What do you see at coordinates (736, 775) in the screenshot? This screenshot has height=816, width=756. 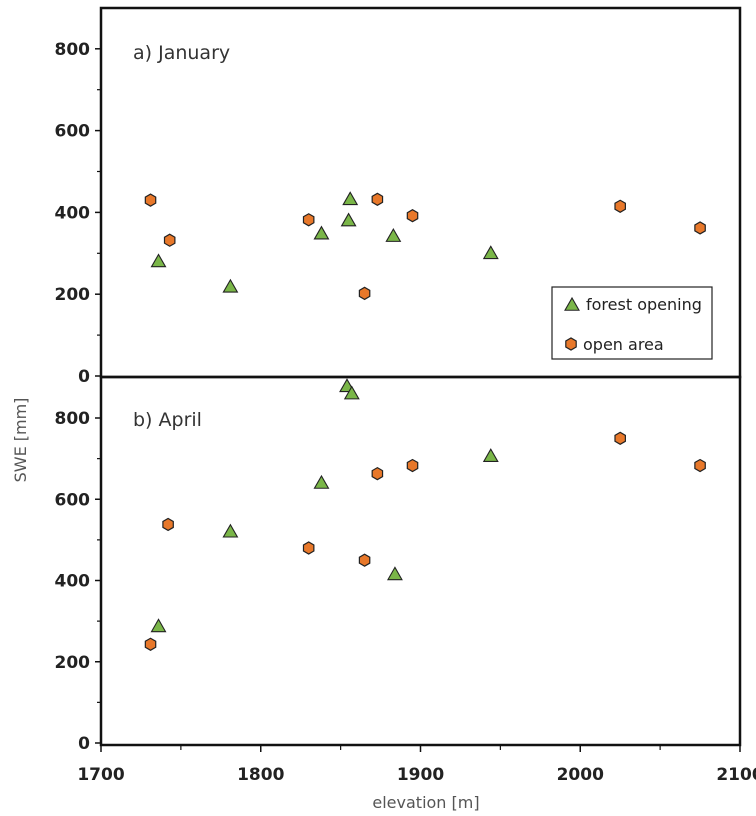 I see `x-tick-label: 2100` at bounding box center [736, 775].